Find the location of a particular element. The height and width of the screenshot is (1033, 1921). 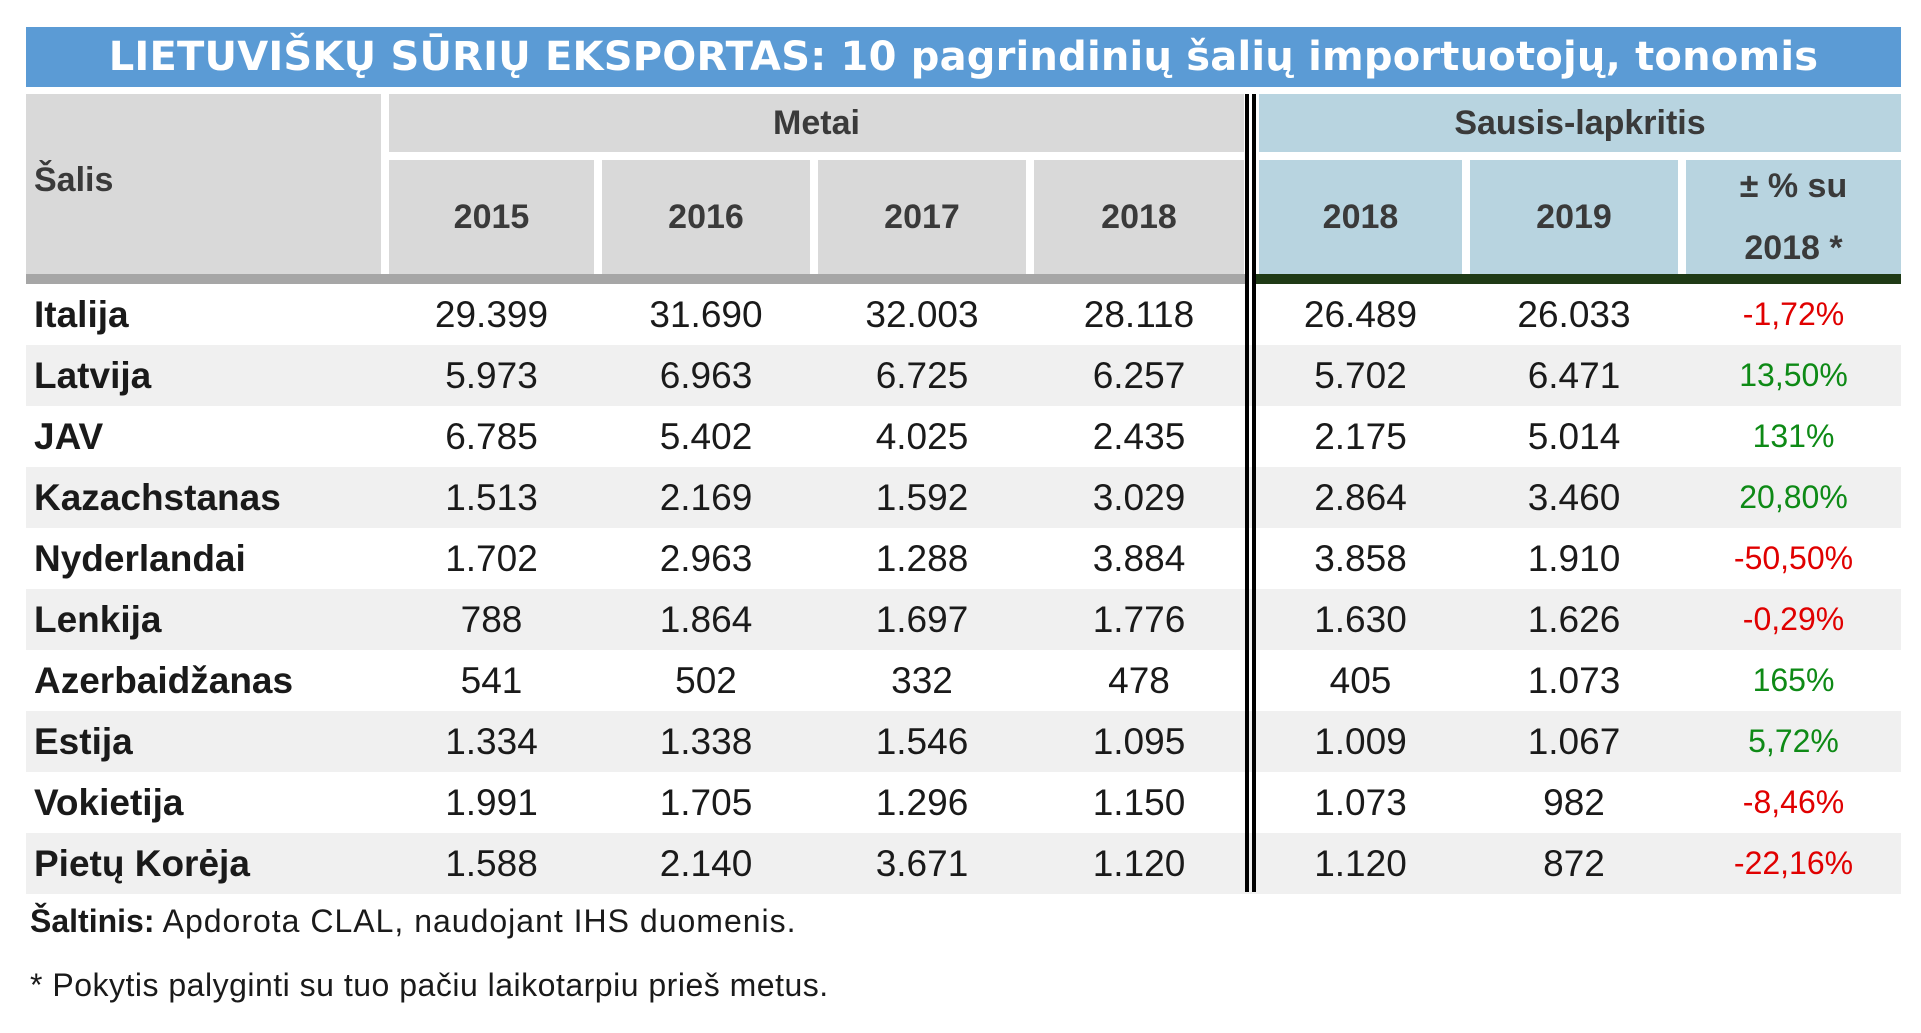

cell-period-2018: 1.073 is located at coordinates (1360, 802).